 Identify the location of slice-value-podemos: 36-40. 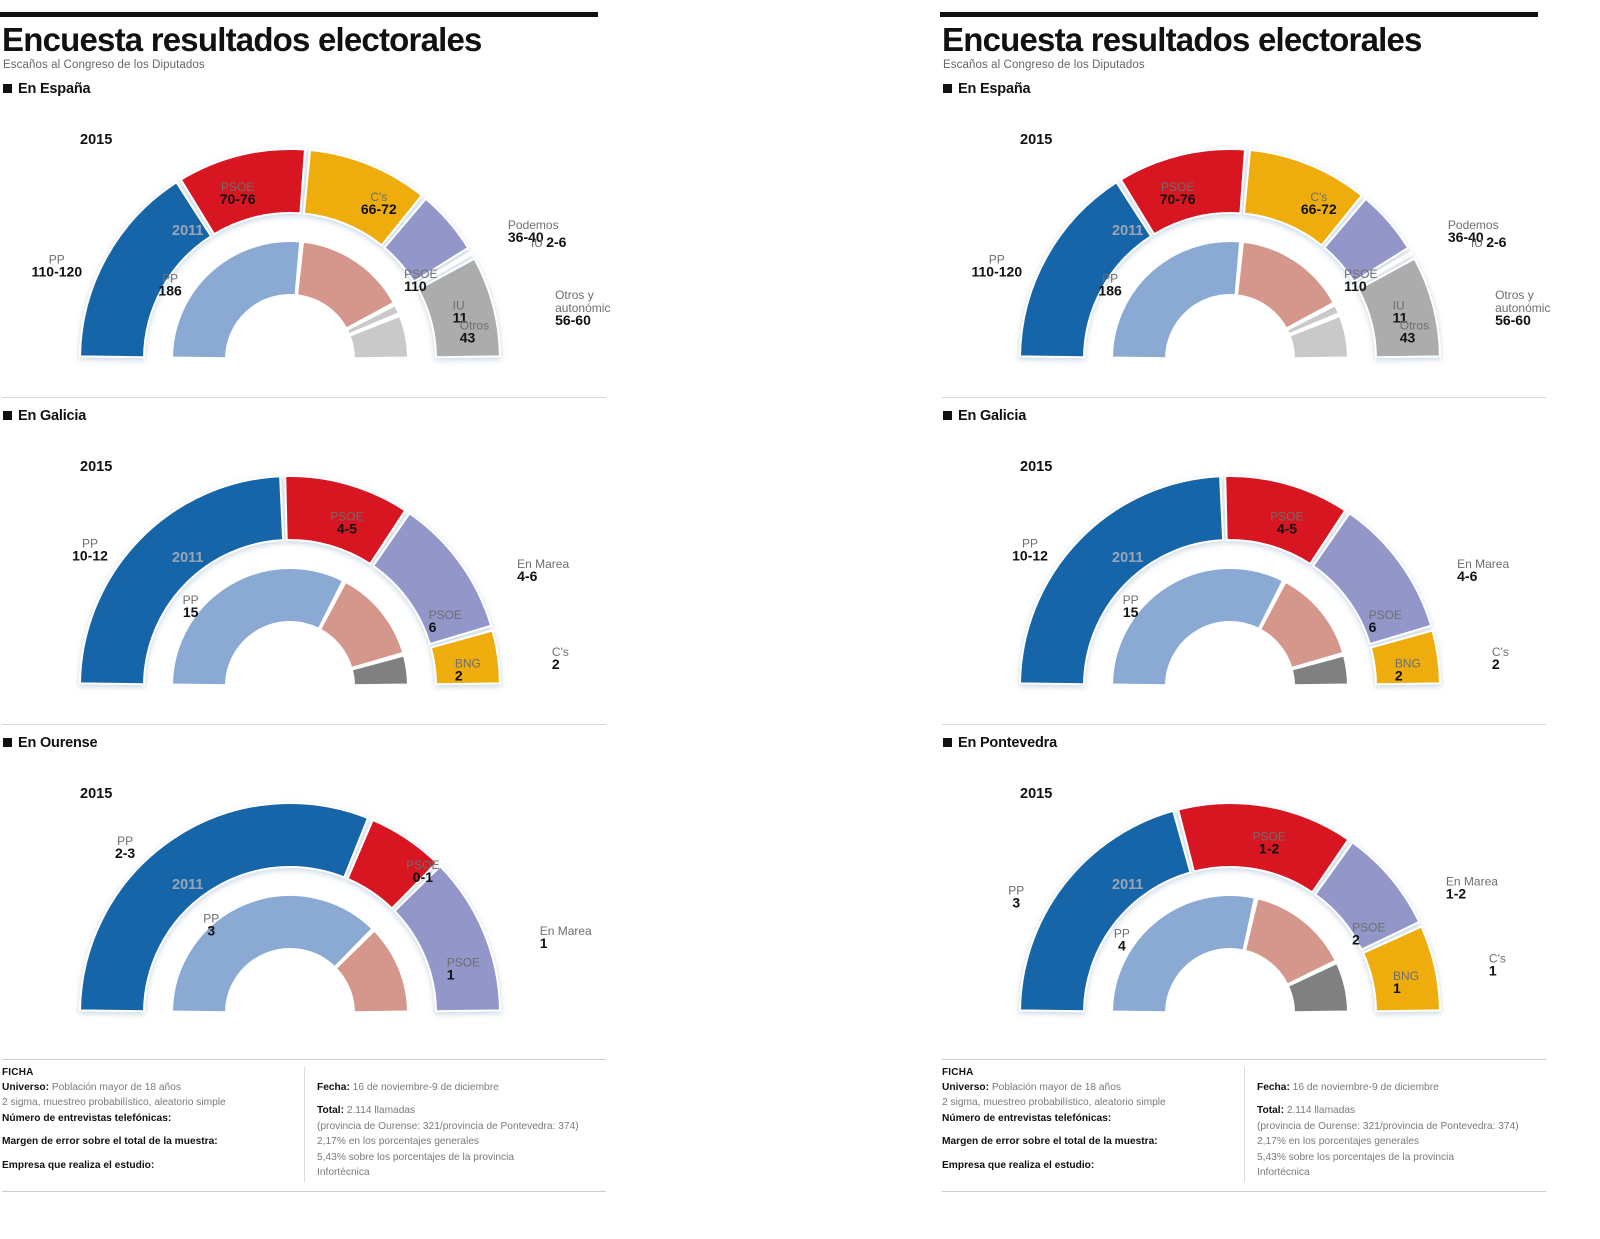
(1466, 237).